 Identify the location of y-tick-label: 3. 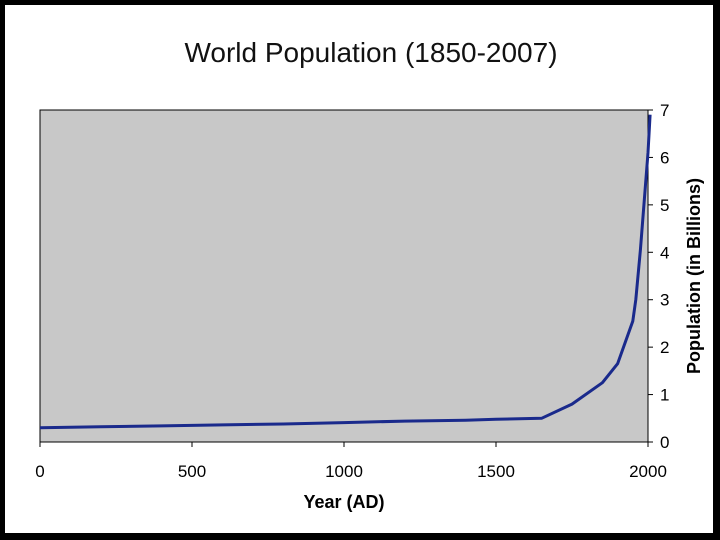
(664, 300).